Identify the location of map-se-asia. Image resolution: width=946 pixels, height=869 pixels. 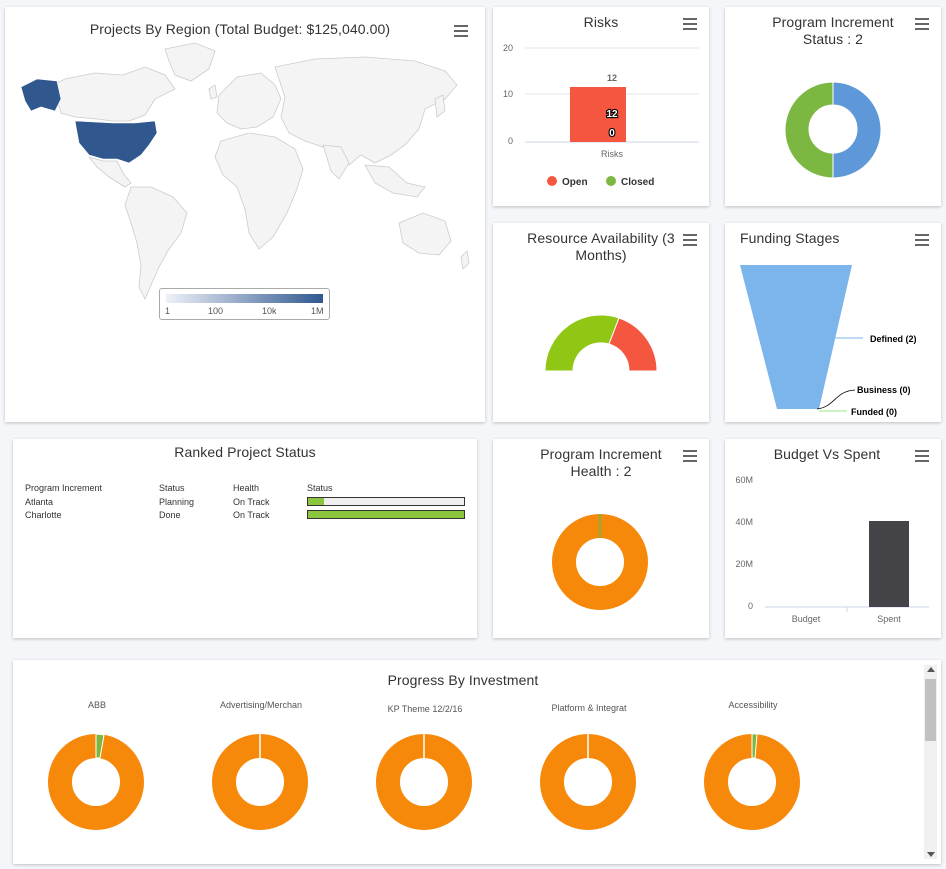
(395, 181).